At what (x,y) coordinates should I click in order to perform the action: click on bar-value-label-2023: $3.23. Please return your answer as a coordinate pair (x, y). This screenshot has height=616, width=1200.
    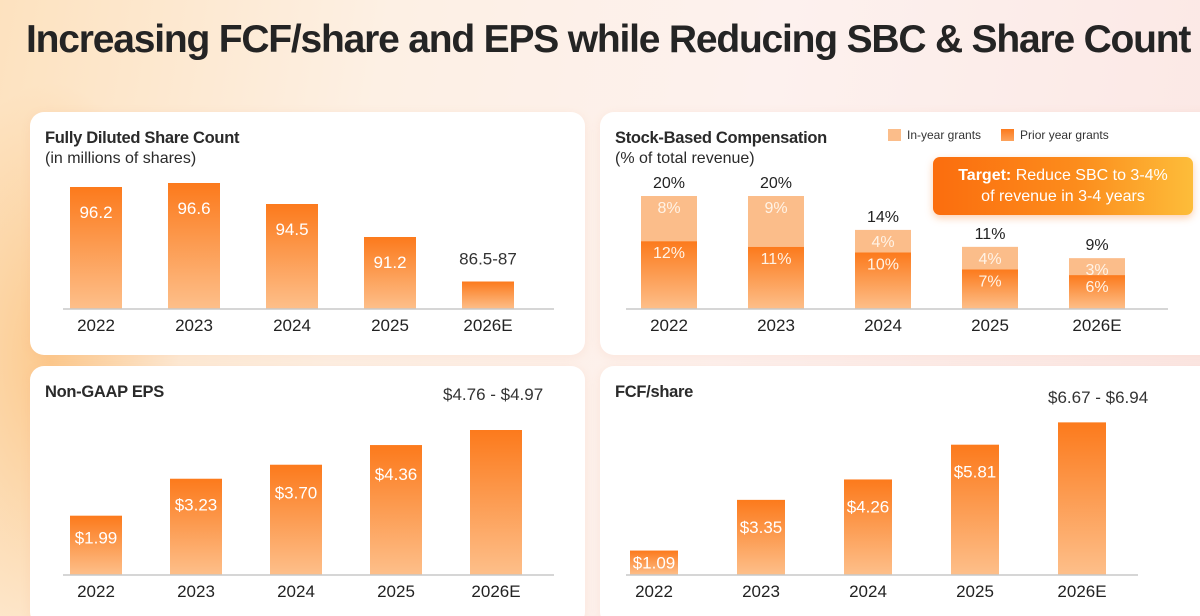
    Looking at the image, I should click on (196, 505).